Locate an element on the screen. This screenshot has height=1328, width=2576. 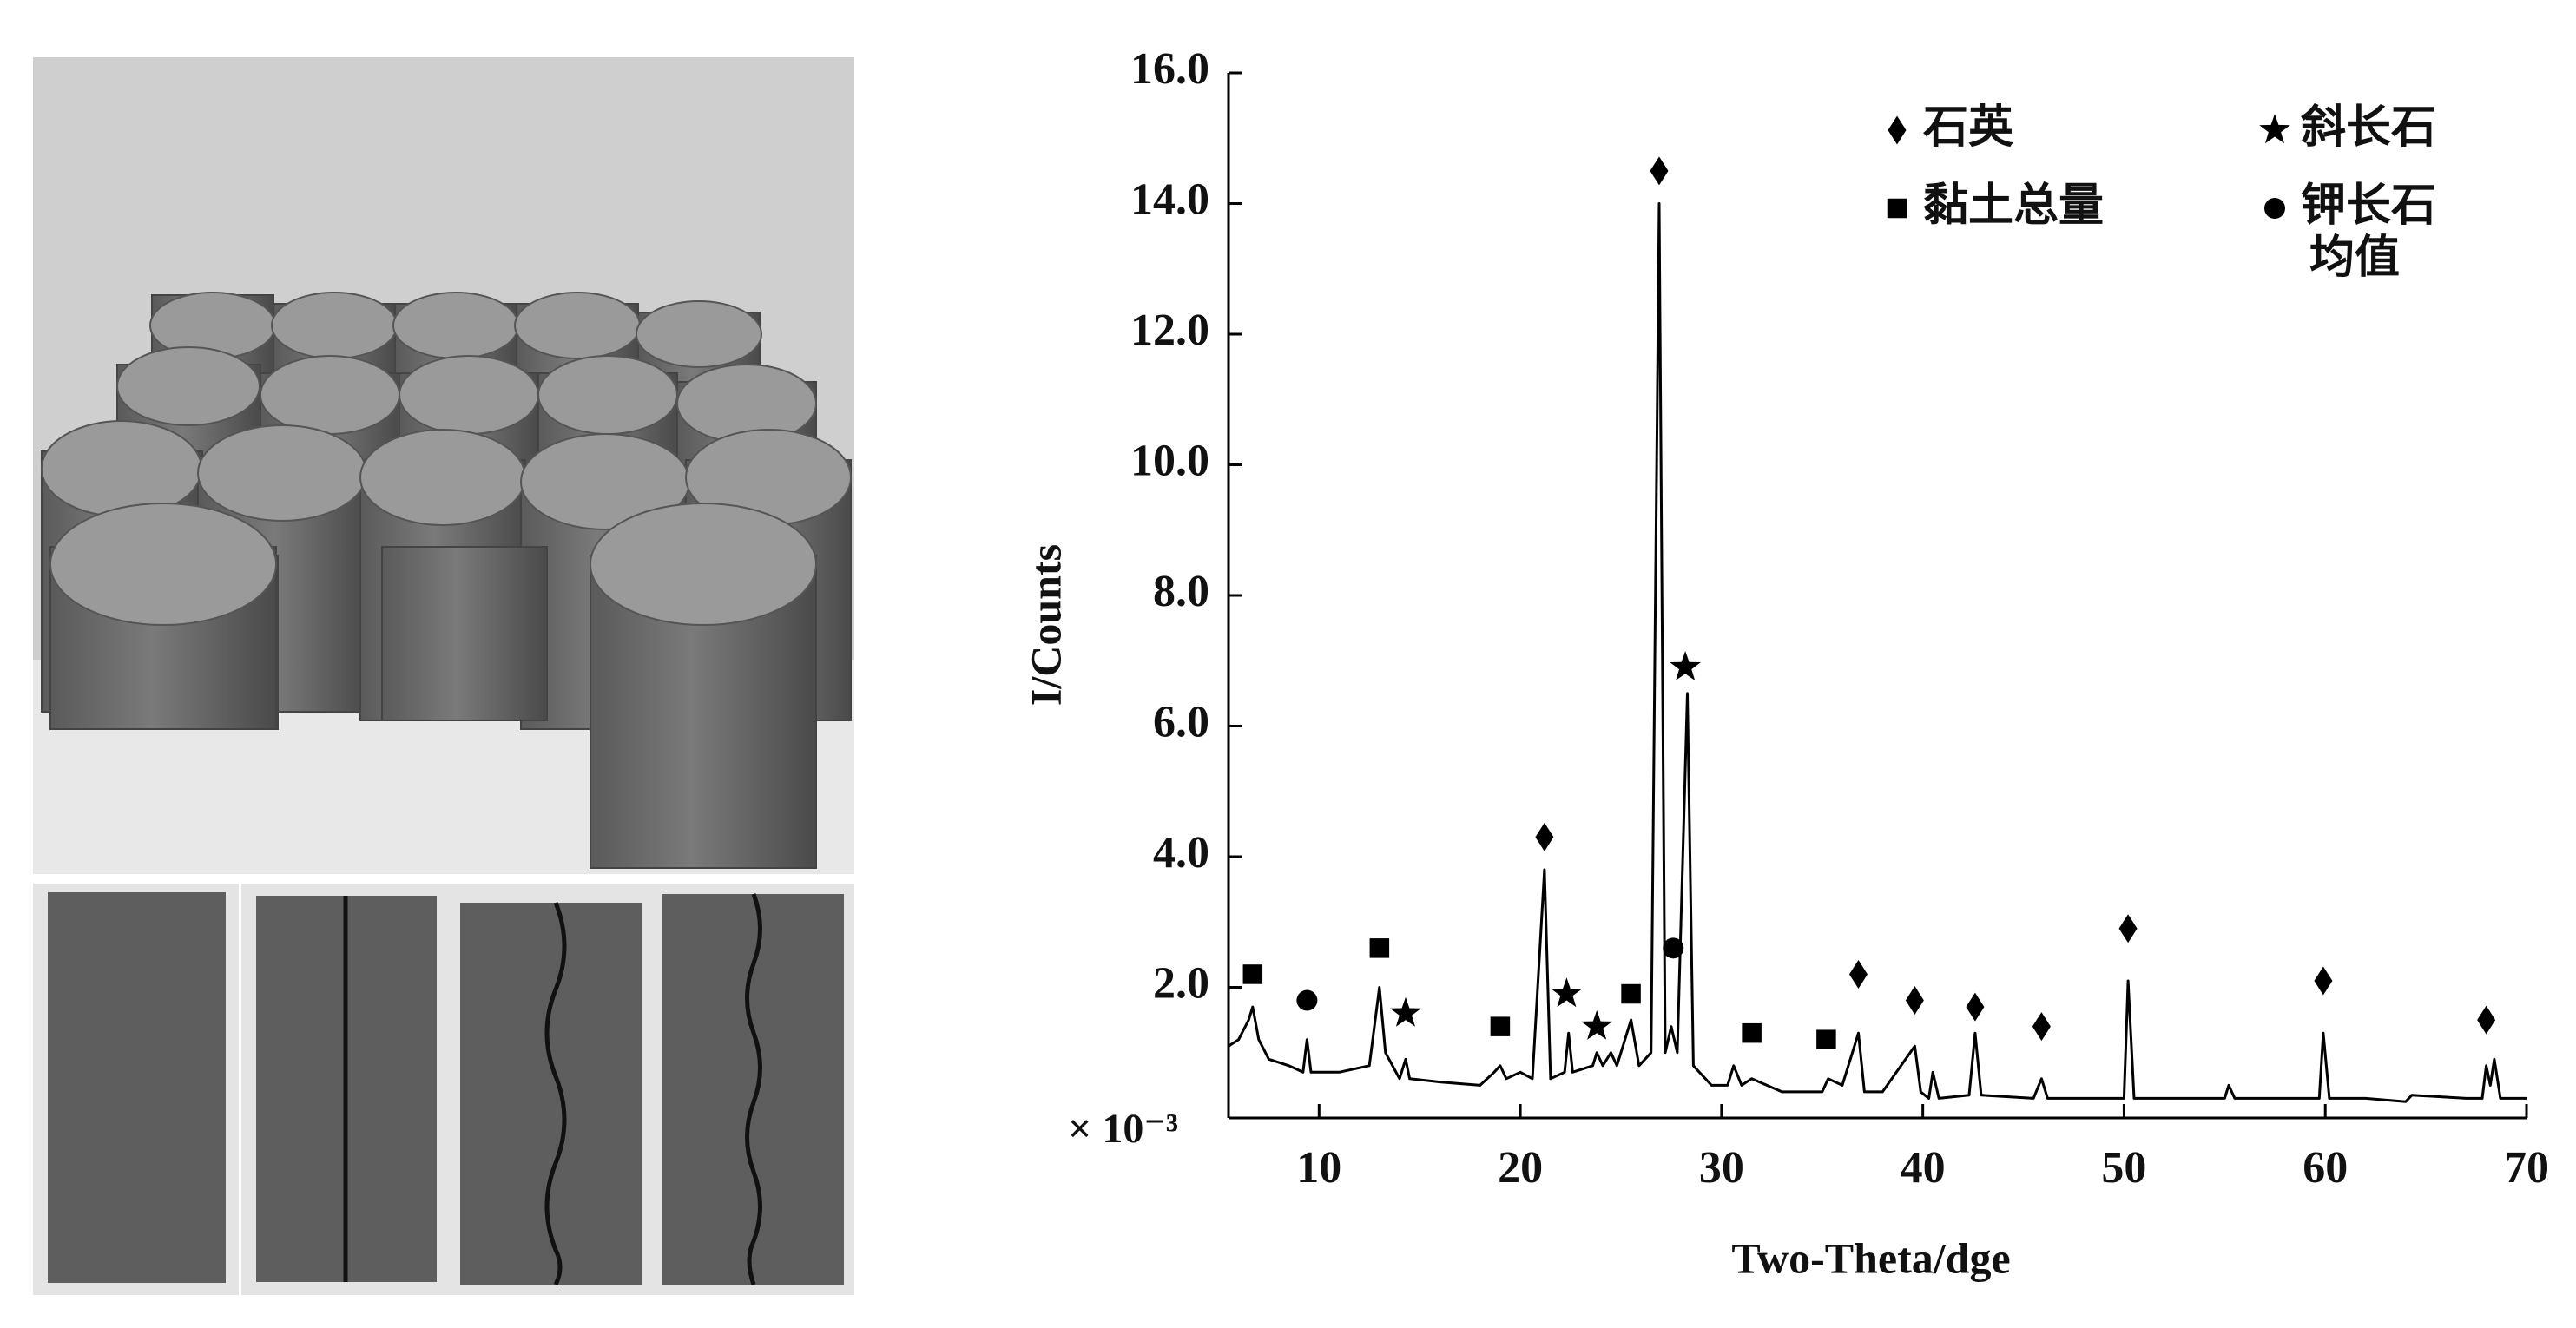
x-tick-label: 40 is located at coordinates (1923, 1168).